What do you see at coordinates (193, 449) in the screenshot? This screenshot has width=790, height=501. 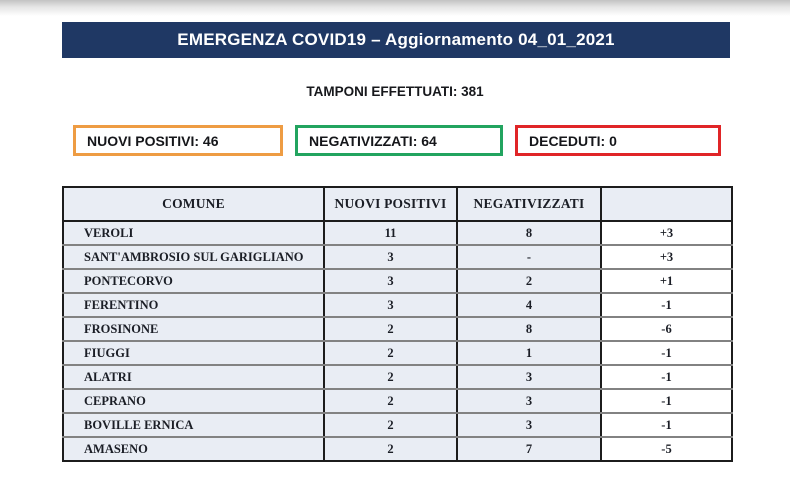 I see `cell-comune: AMASENO` at bounding box center [193, 449].